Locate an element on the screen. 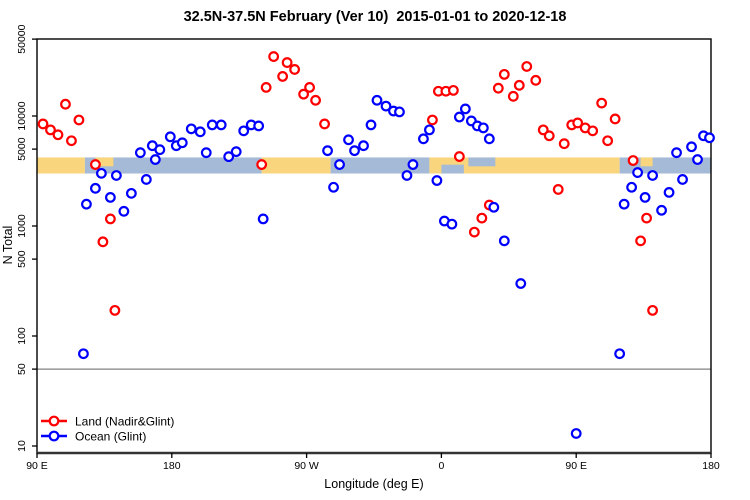 This screenshot has height=500, width=750. x-tick-label: 0 is located at coordinates (441, 466).